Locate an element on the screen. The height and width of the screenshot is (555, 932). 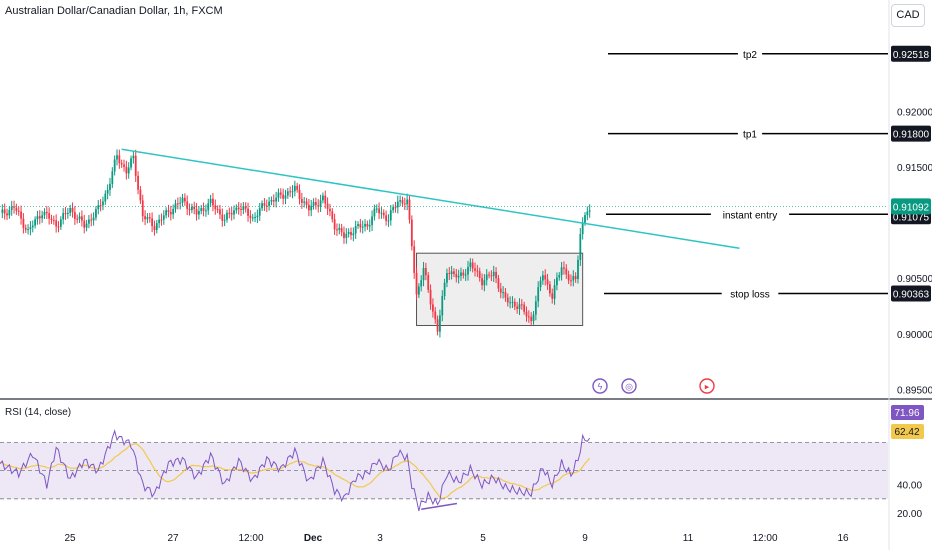
price-level-badge is located at coordinates (911, 133).